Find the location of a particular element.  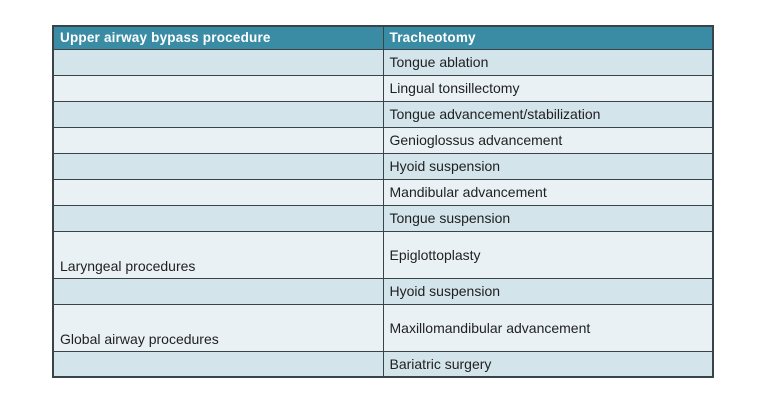

column-header-upper-airway-bypass: Upper airway bypass procedure is located at coordinates (218, 37).